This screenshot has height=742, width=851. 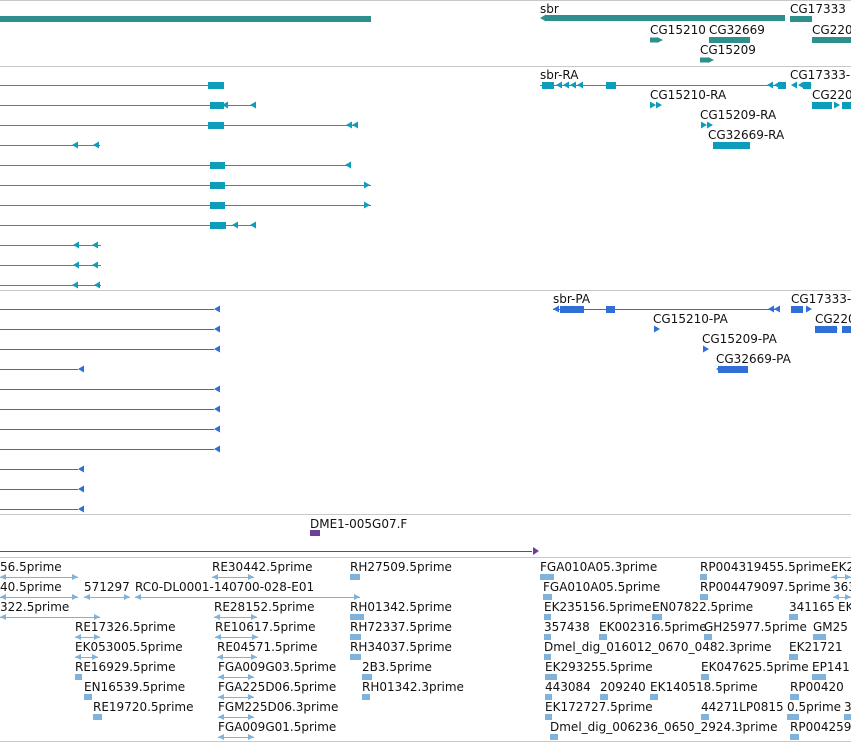 I want to click on gene-label-cg17333: CG17333, so click(x=818, y=9).